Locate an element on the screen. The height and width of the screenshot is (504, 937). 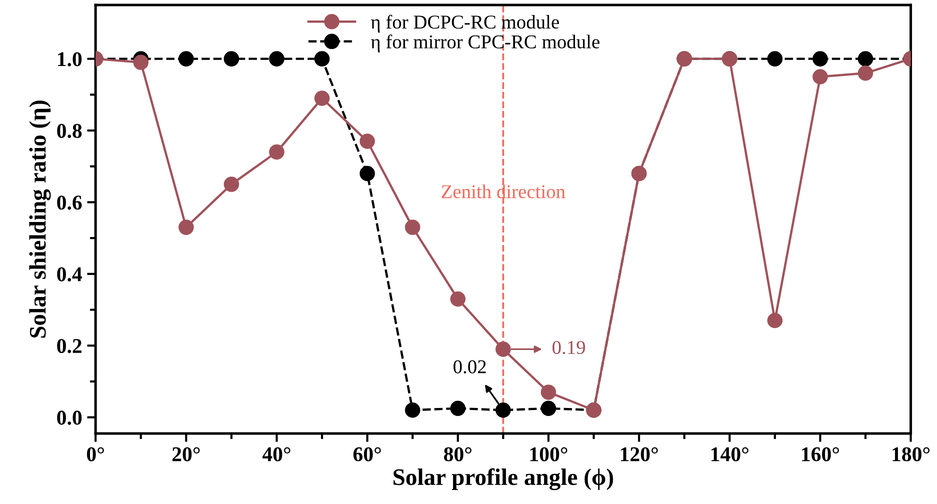
x-tick-label: 40° is located at coordinates (276, 454).